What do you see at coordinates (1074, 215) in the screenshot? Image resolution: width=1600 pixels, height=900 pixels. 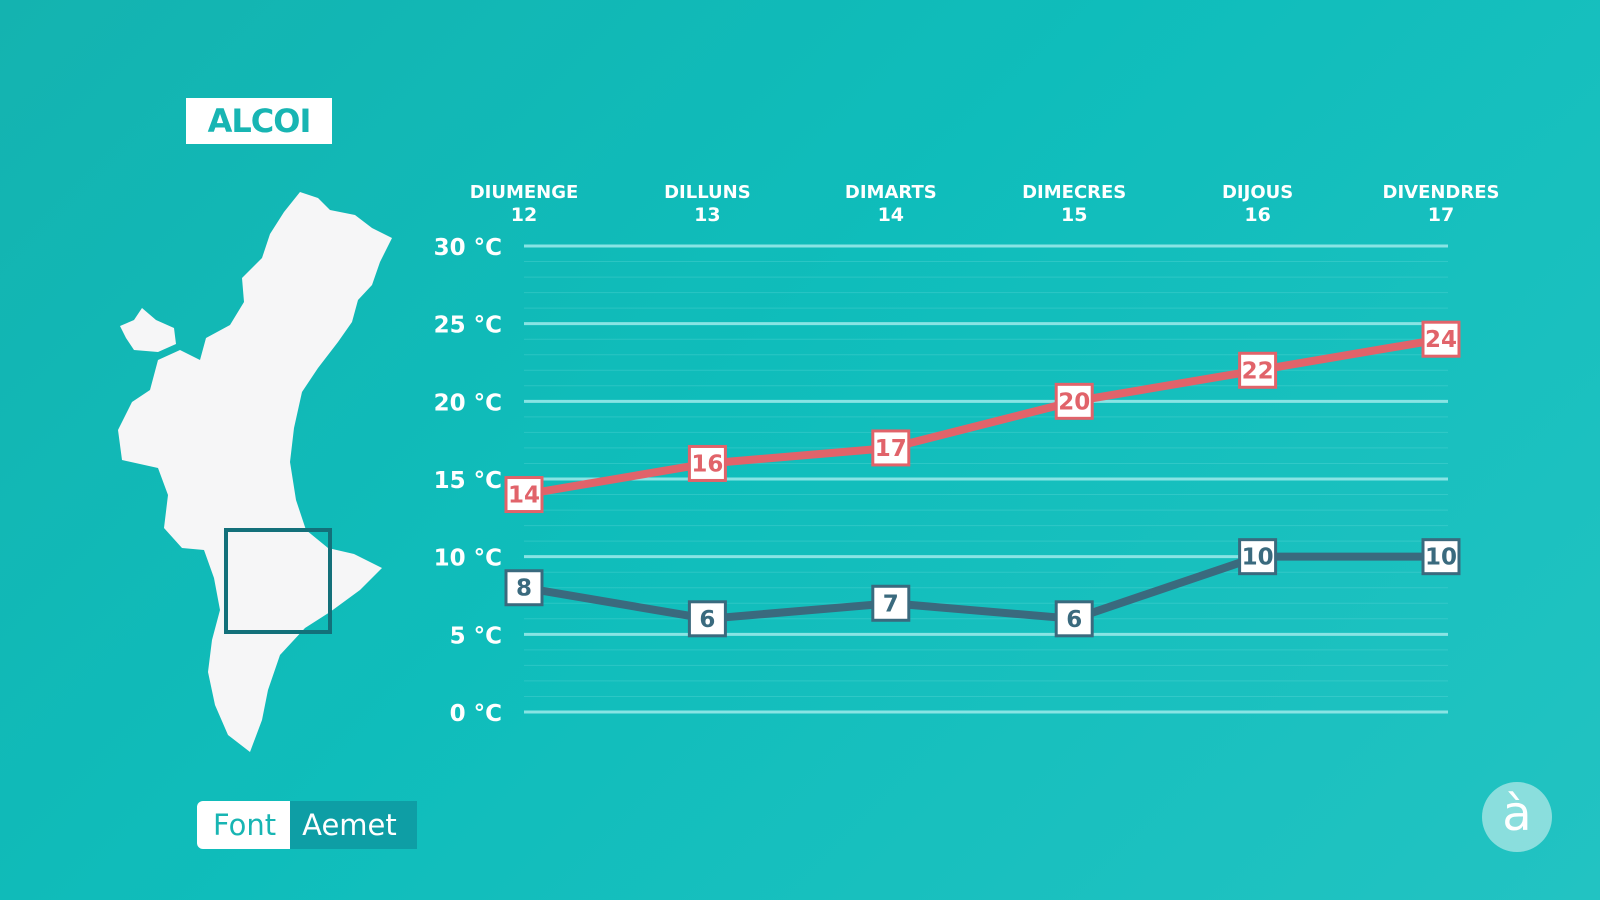 I see `x-tick-date: 15` at bounding box center [1074, 215].